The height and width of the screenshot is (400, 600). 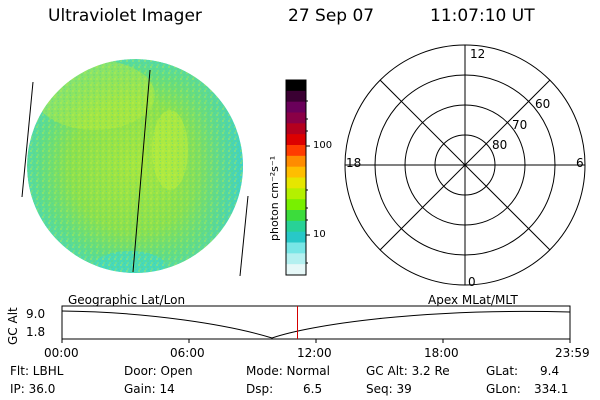 I want to click on mlt-label-0: 0, so click(x=472, y=282).